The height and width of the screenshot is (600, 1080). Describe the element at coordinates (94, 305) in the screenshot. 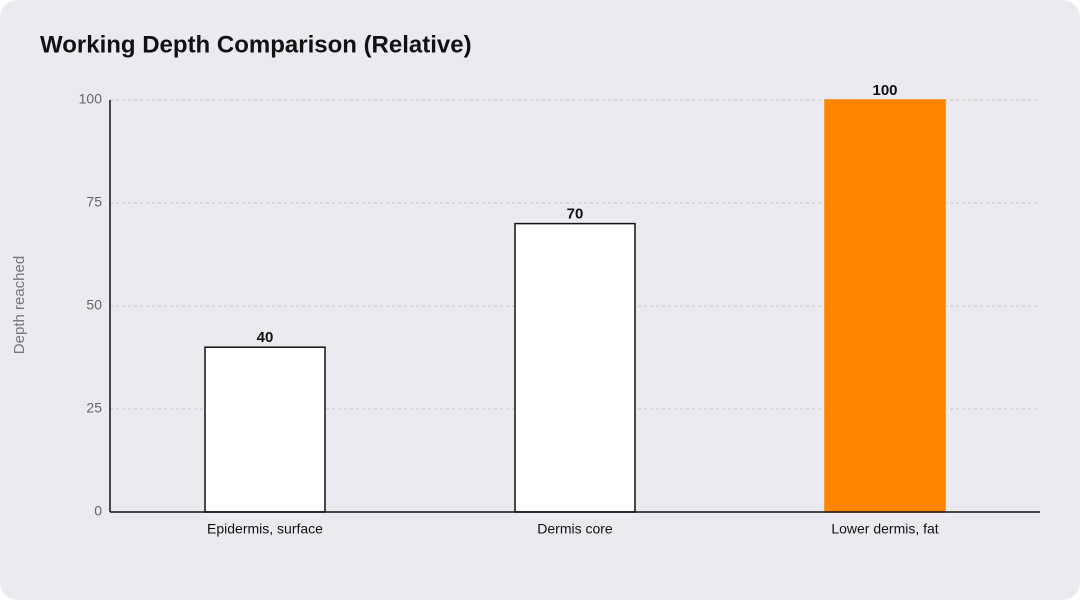

I see `y-tick-label: 50` at that location.